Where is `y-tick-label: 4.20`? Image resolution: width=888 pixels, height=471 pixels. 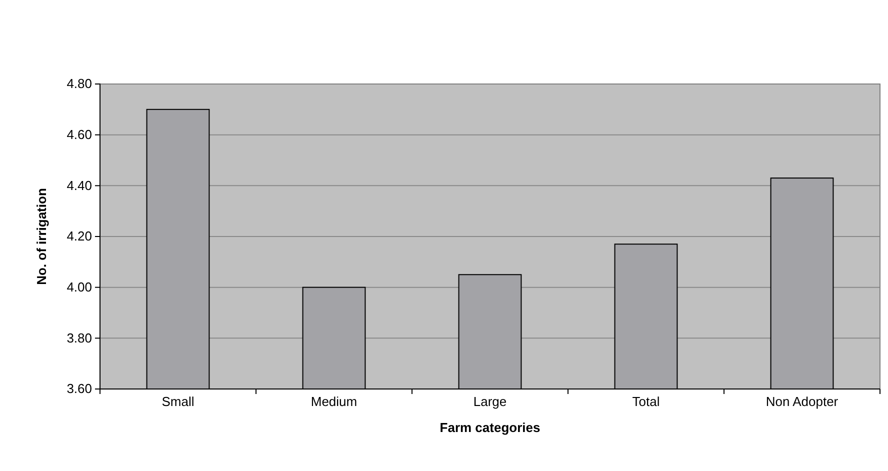 y-tick-label: 4.20 is located at coordinates (79, 236).